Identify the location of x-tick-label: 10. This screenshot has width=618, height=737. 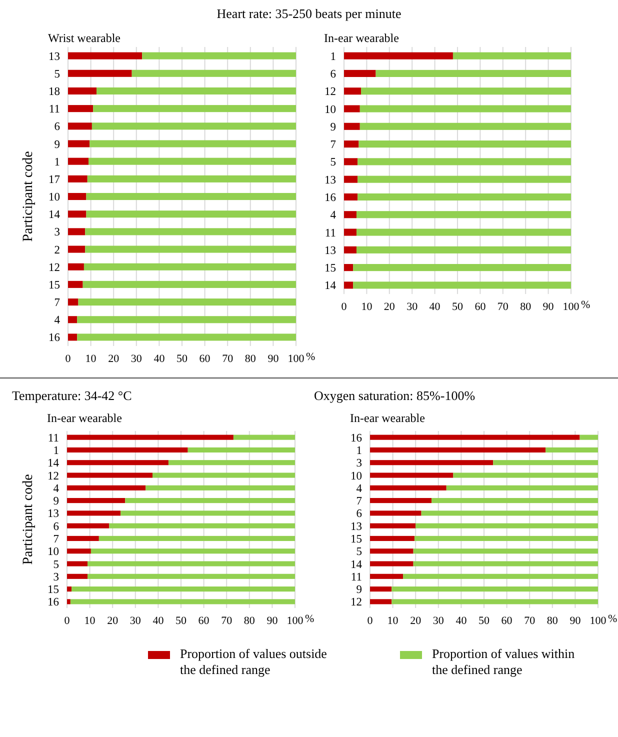
(393, 621).